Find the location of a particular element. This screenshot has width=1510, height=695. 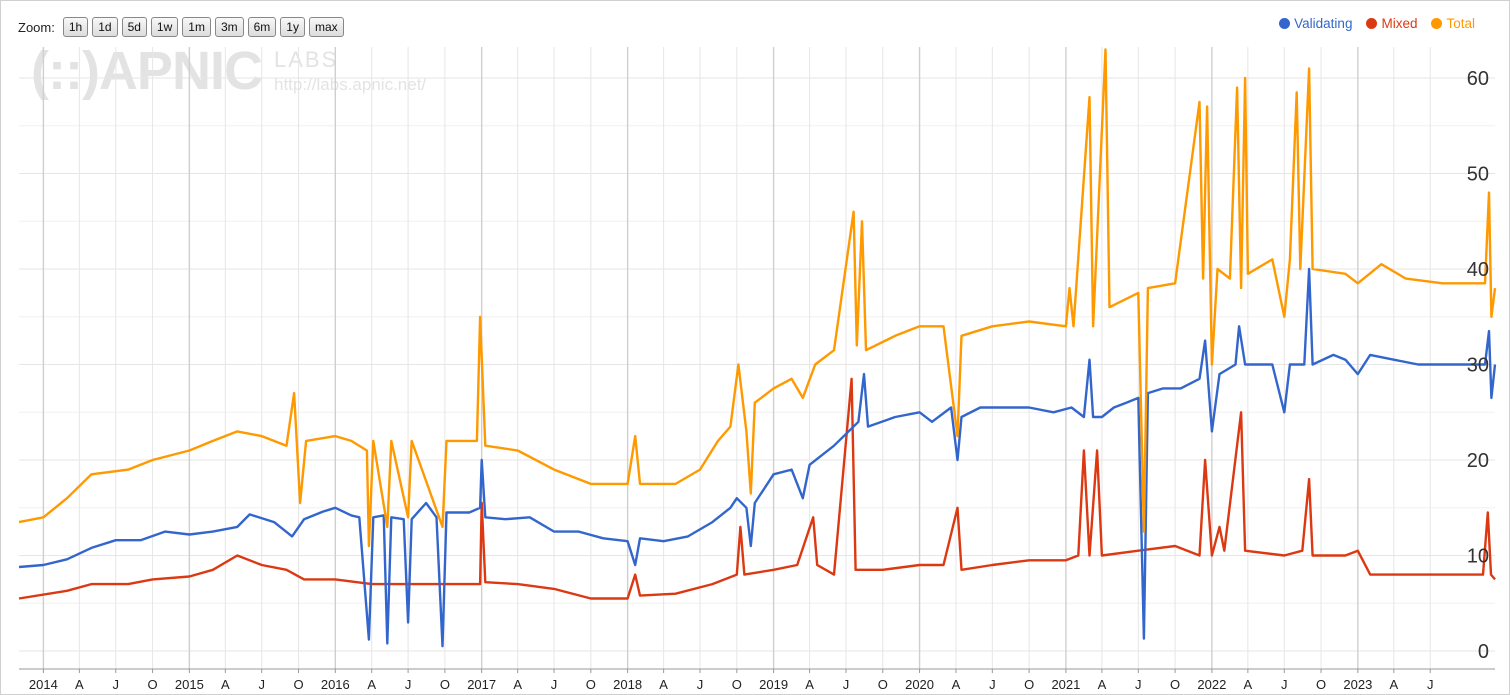

zoom-3m-button: 3m is located at coordinates (229, 27).